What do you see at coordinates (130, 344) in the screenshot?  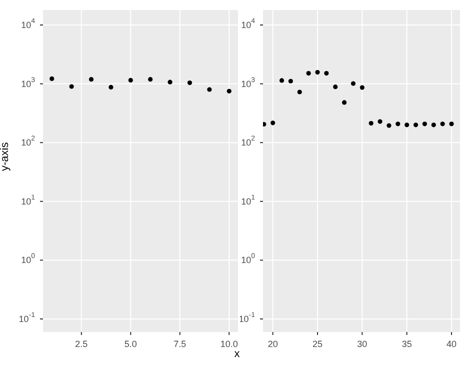 I see `x-tick-label: 5.0` at bounding box center [130, 344].